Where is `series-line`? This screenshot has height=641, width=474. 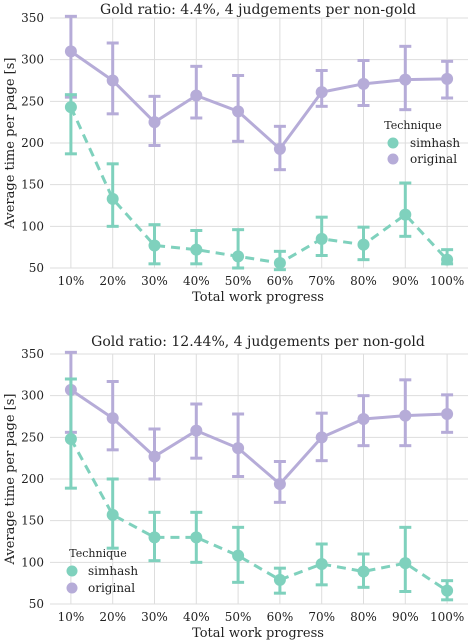 series-line is located at coordinates (259, 101).